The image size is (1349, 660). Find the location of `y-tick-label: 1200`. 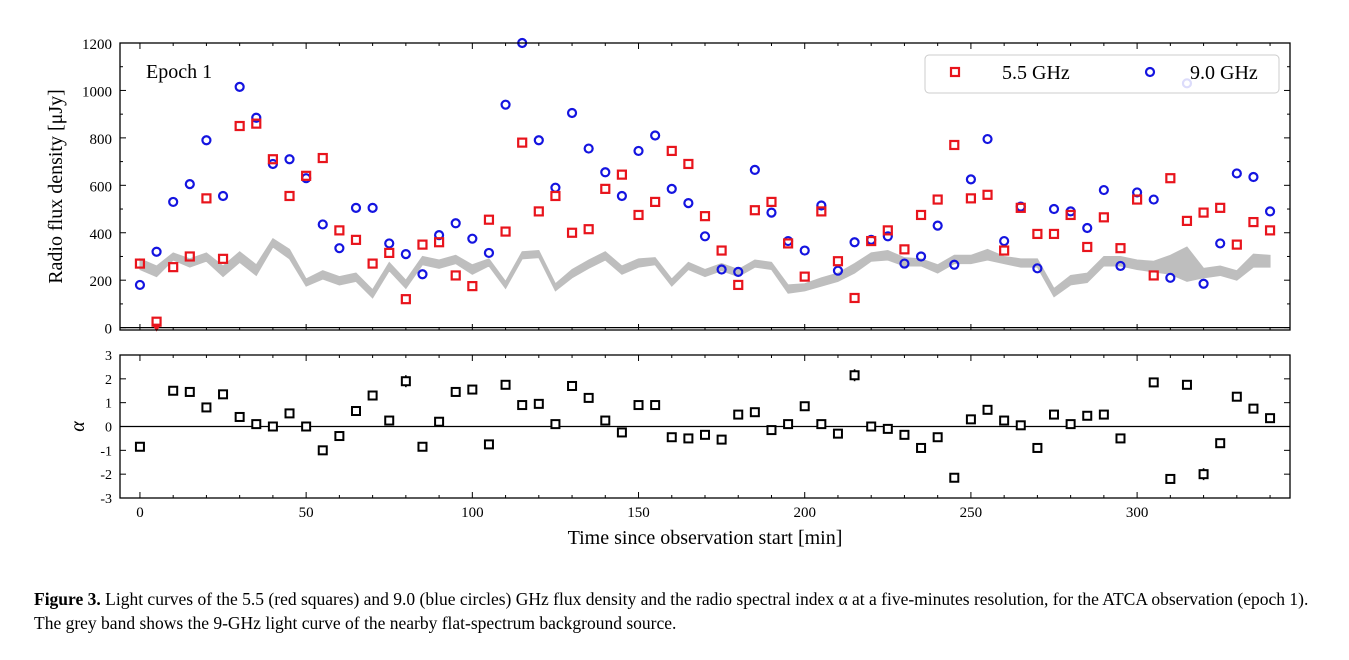

y-tick-label: 1200 is located at coordinates (97, 45).